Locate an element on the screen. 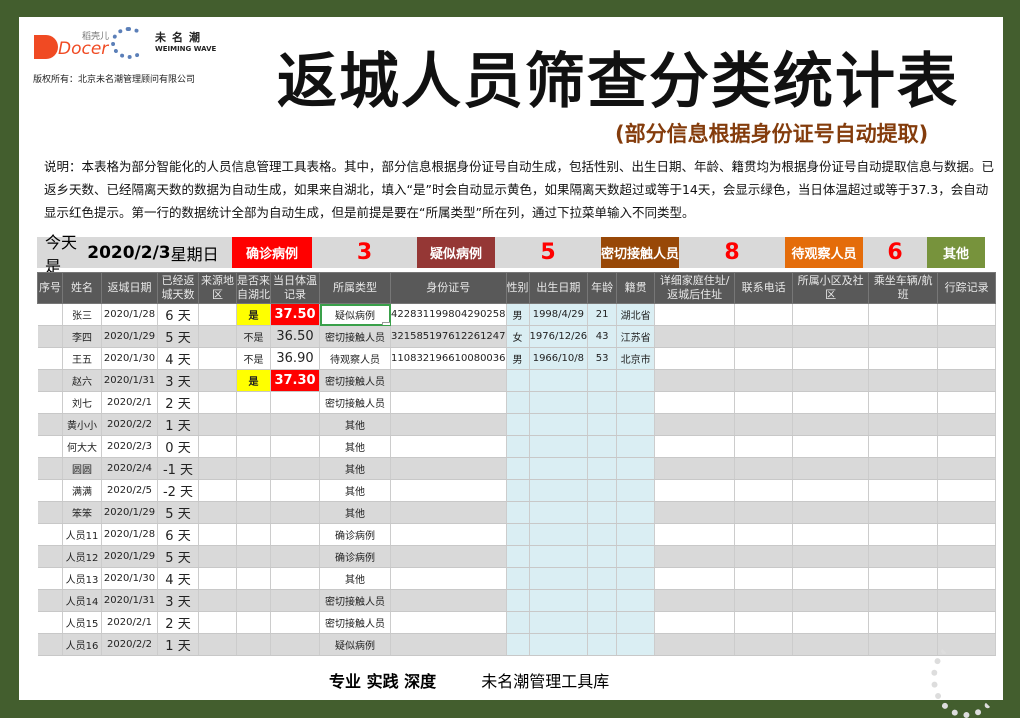 The height and width of the screenshot is (718, 1020). cell-name: 人员11 is located at coordinates (82, 534).